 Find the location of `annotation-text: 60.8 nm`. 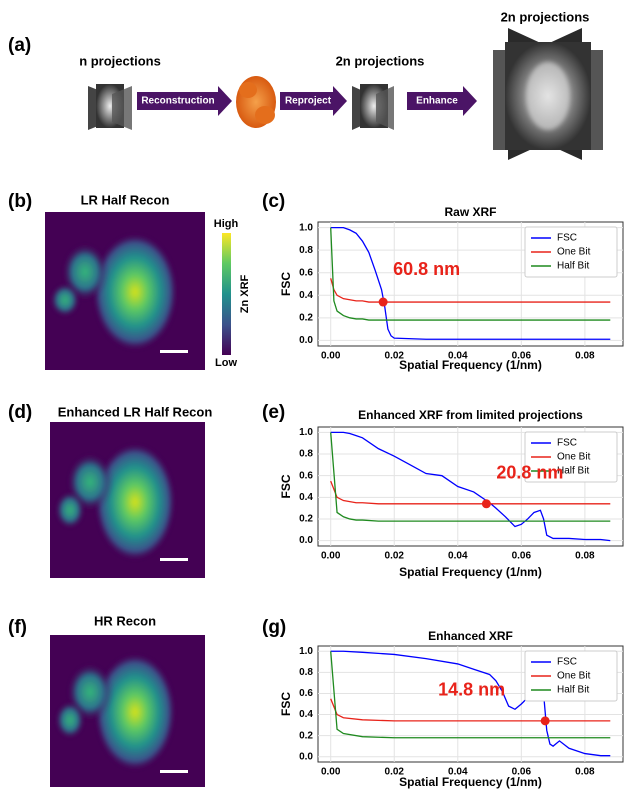

annotation-text: 60.8 nm is located at coordinates (426, 269).